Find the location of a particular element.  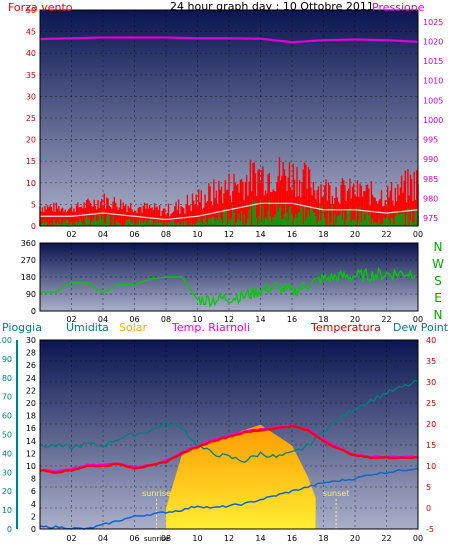

pioggia-tick-label: 50 is located at coordinates (7, 435).